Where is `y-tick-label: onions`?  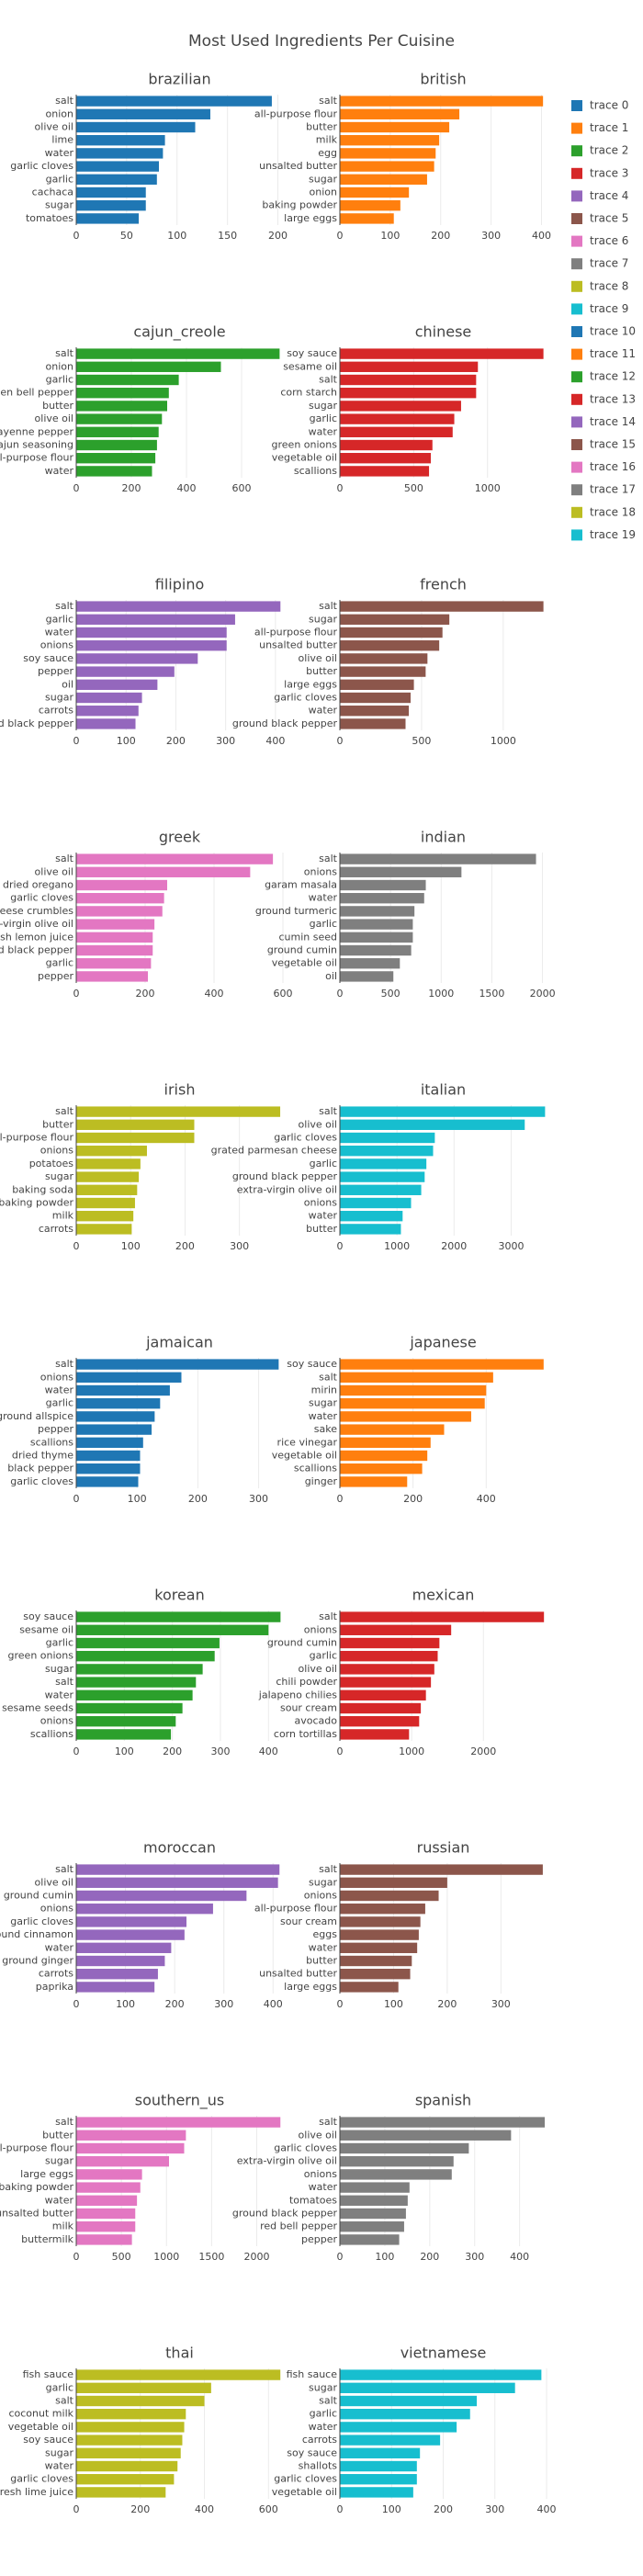 y-tick-label: onions is located at coordinates (320, 1896).